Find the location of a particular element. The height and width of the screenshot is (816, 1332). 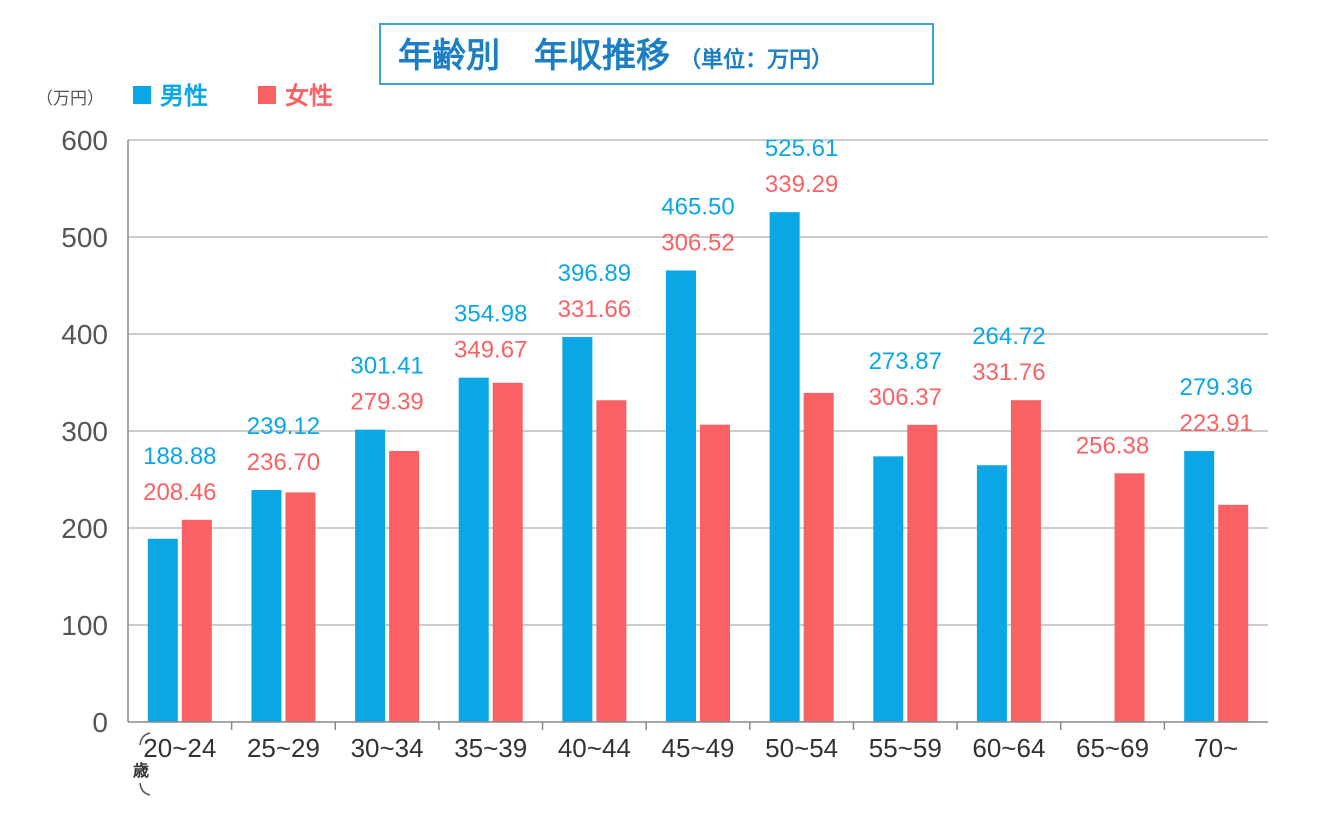

legend-male-label: 男性 is located at coordinates (184, 96).